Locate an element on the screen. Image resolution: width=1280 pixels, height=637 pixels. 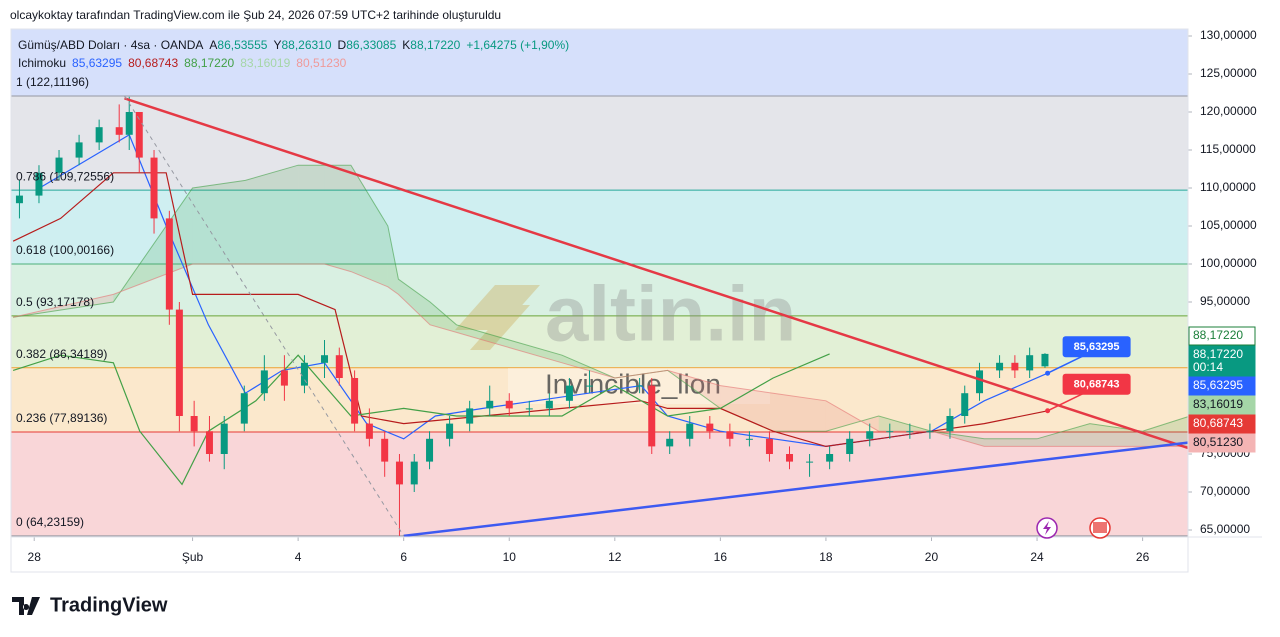
bolt is located at coordinates (1047, 528).